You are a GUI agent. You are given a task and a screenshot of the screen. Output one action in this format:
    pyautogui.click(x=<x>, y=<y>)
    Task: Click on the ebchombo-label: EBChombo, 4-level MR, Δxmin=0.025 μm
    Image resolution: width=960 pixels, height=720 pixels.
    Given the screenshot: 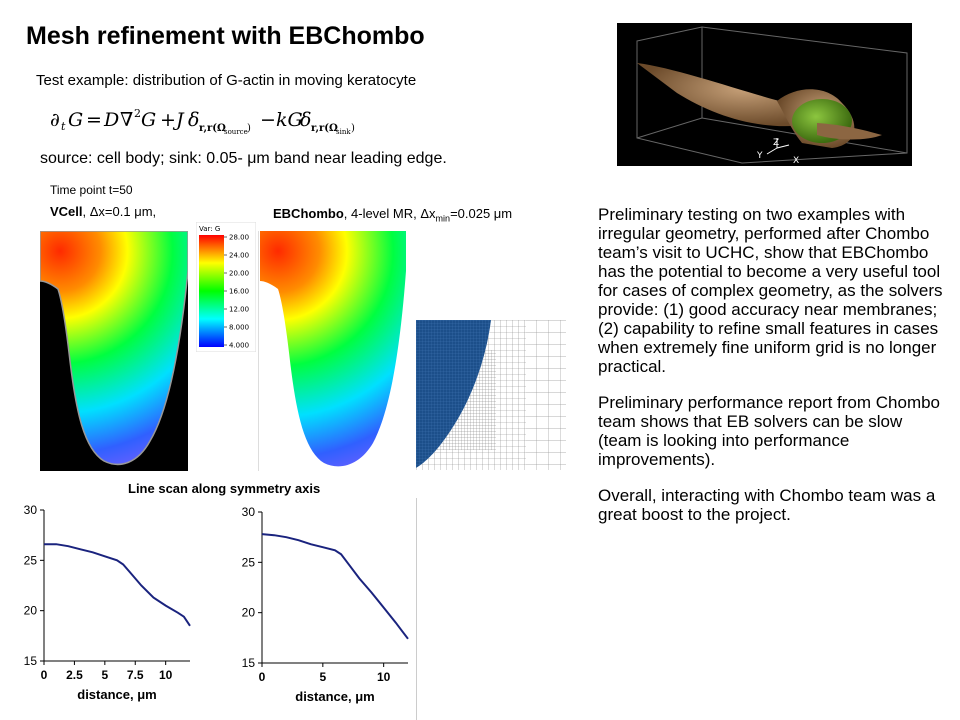 What is the action you would take?
    pyautogui.click(x=392, y=215)
    